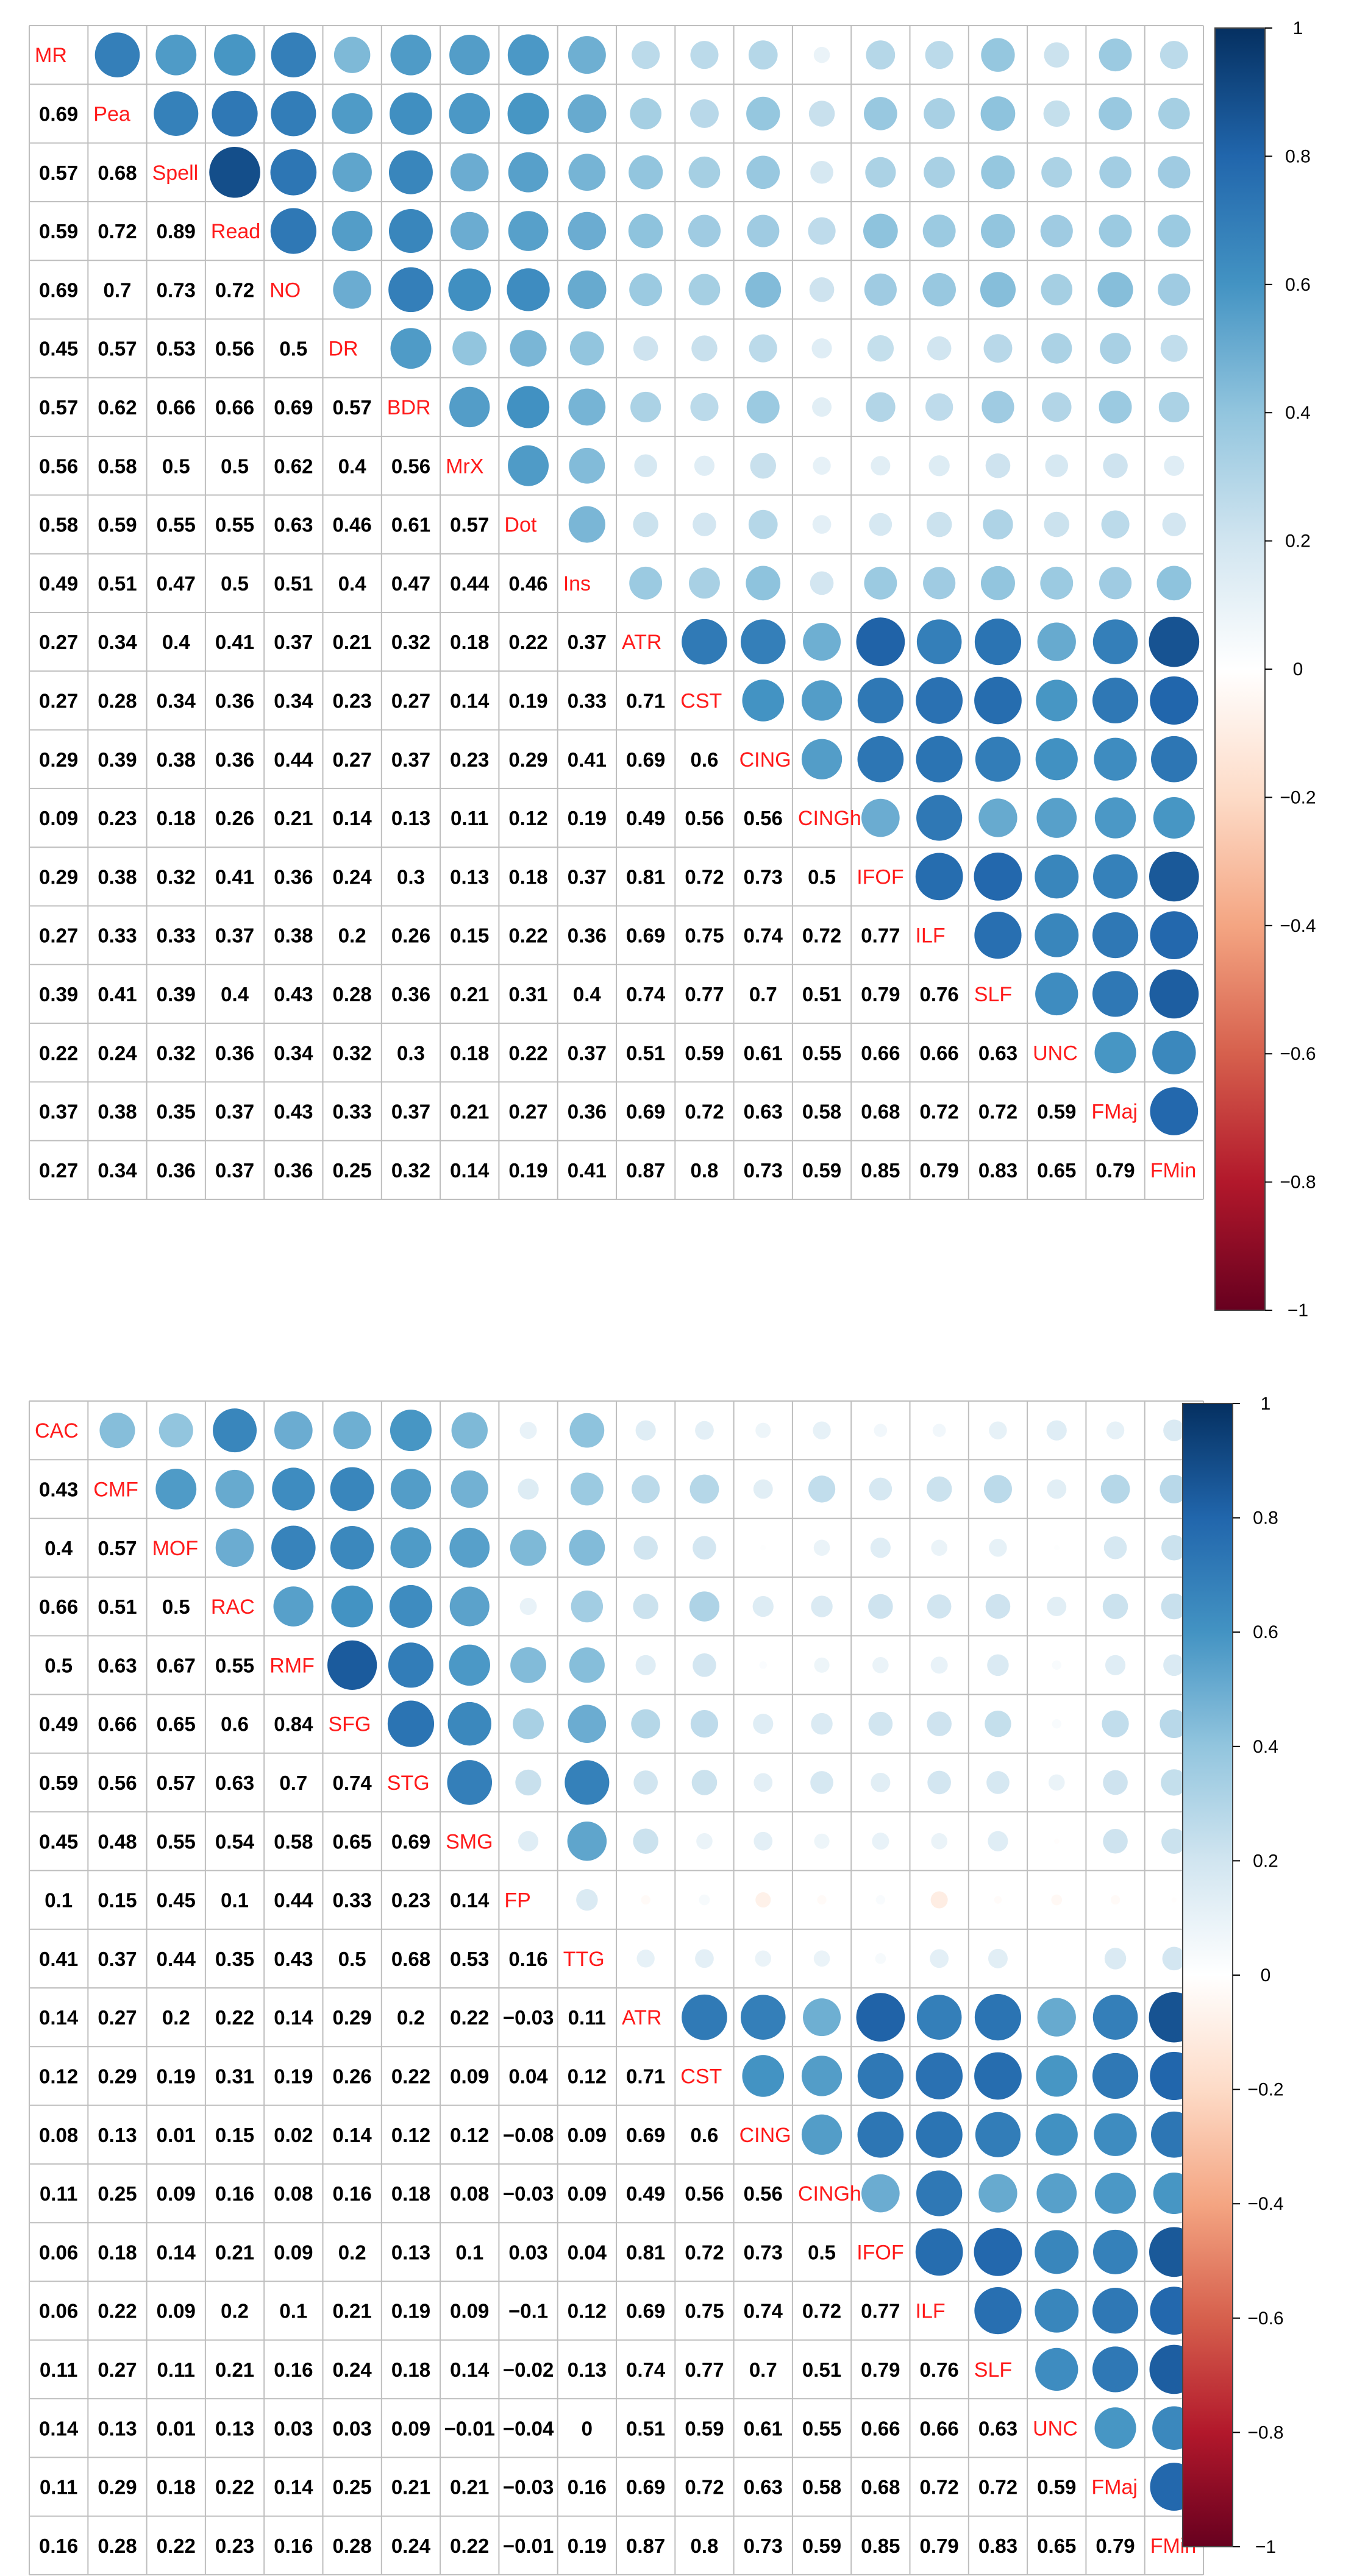 The width and height of the screenshot is (1354, 2576). Describe the element at coordinates (176, 1842) in the screenshot. I see `correlation-value: 0.55` at that location.